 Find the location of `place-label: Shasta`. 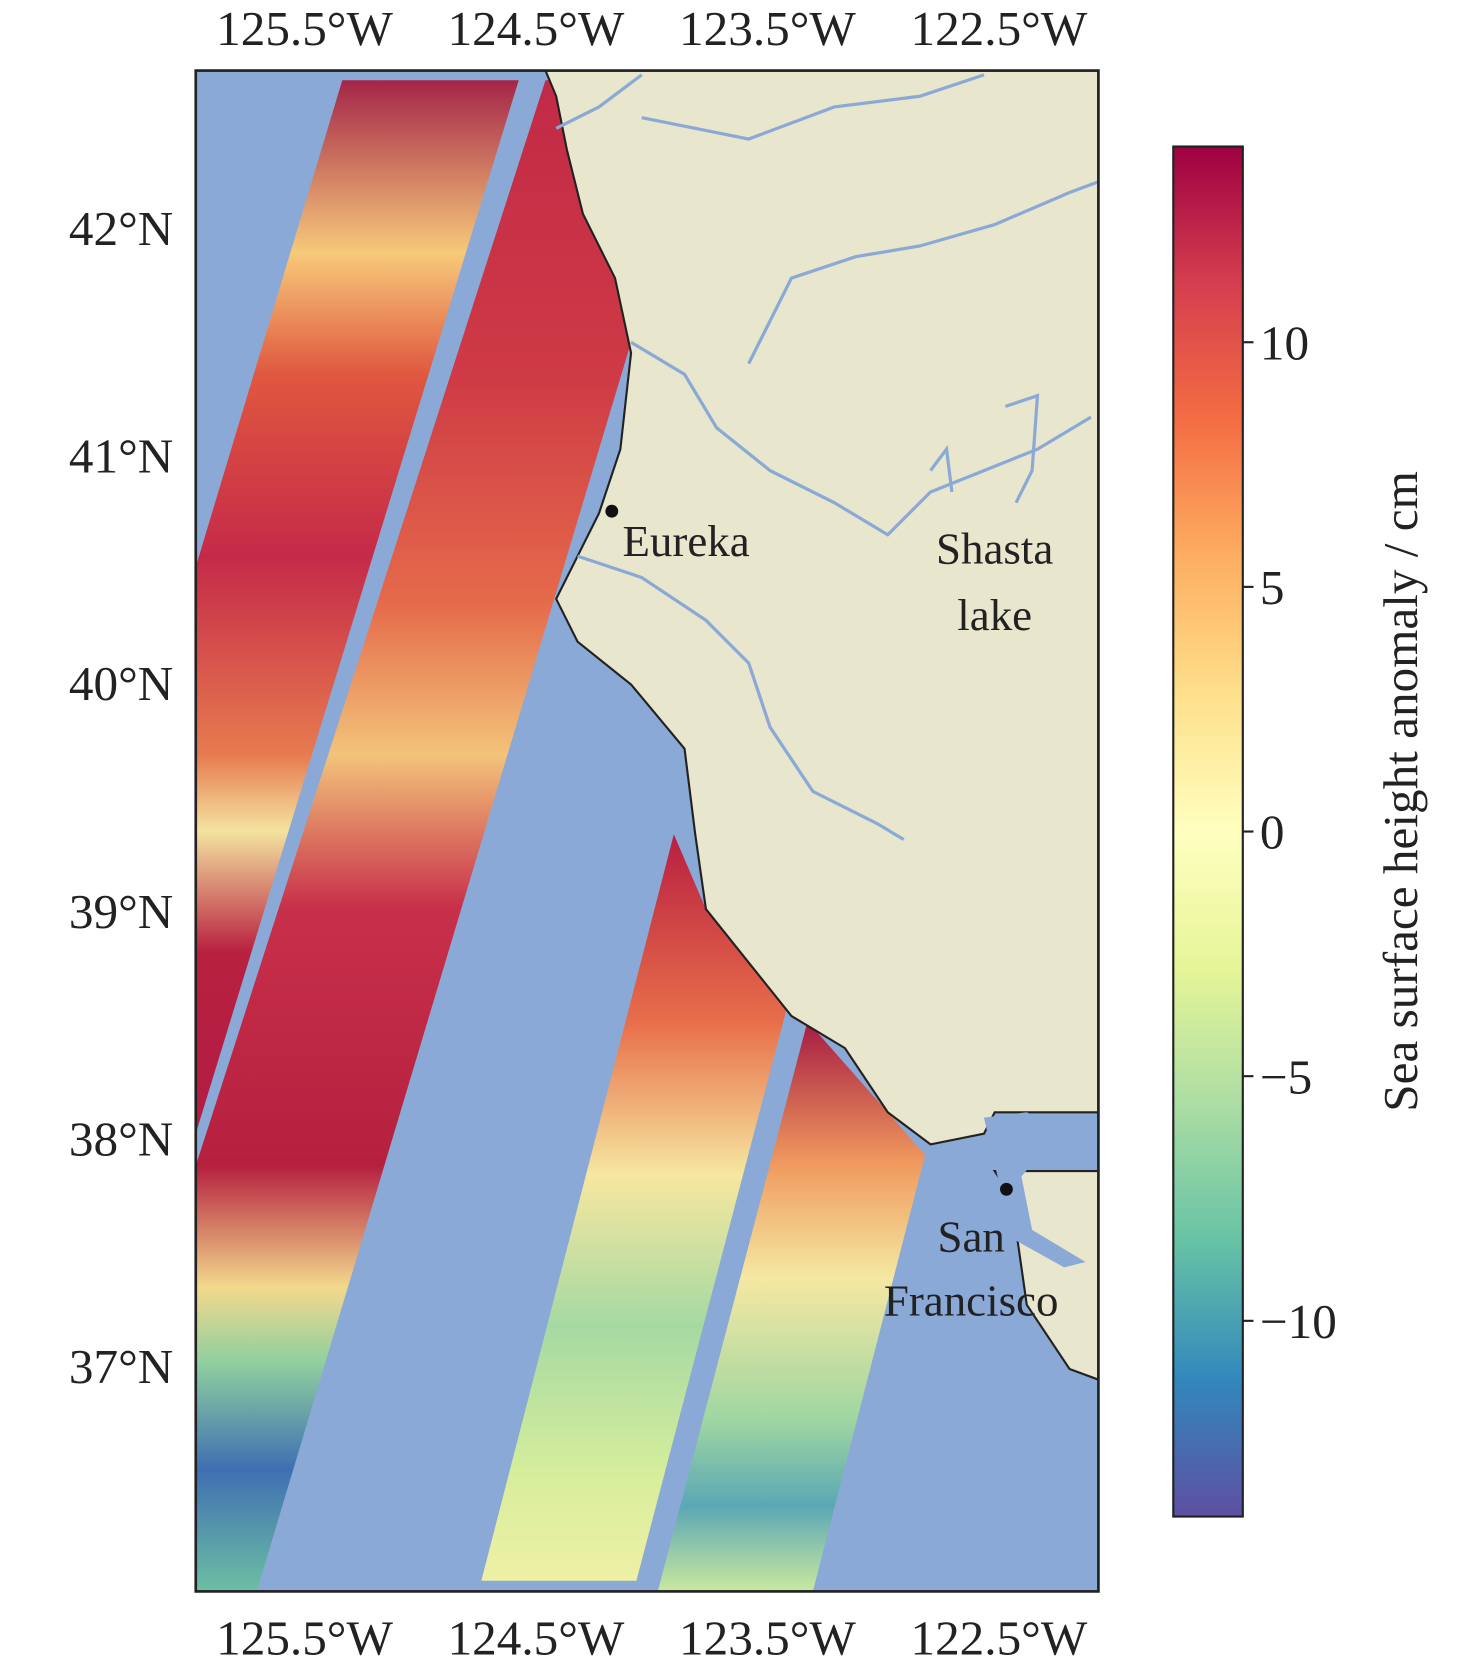

place-label: Shasta is located at coordinates (994, 549).